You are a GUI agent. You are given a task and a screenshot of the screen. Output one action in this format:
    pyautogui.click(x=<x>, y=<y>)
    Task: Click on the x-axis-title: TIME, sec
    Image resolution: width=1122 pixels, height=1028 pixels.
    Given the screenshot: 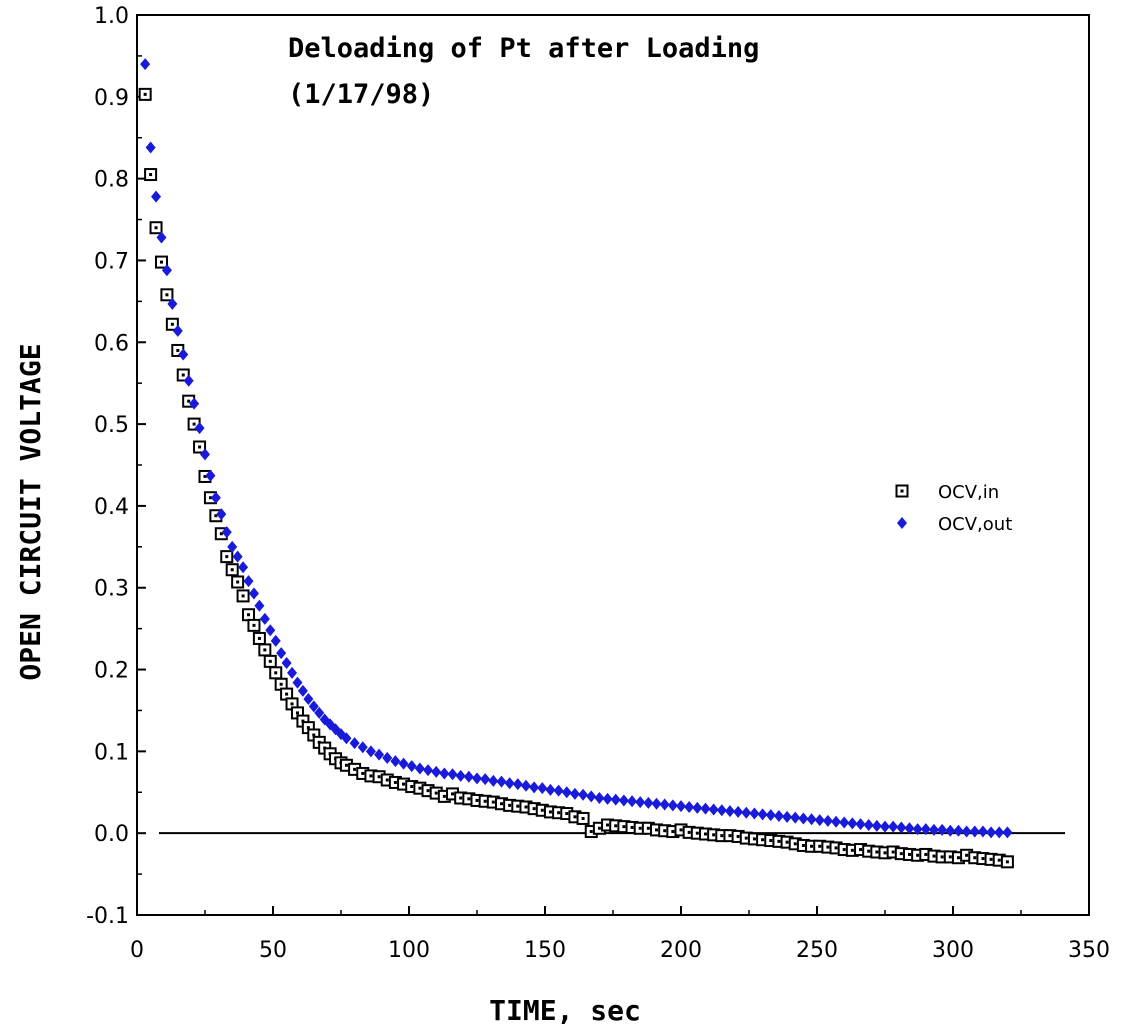 What is the action you would take?
    pyautogui.click(x=565, y=1010)
    